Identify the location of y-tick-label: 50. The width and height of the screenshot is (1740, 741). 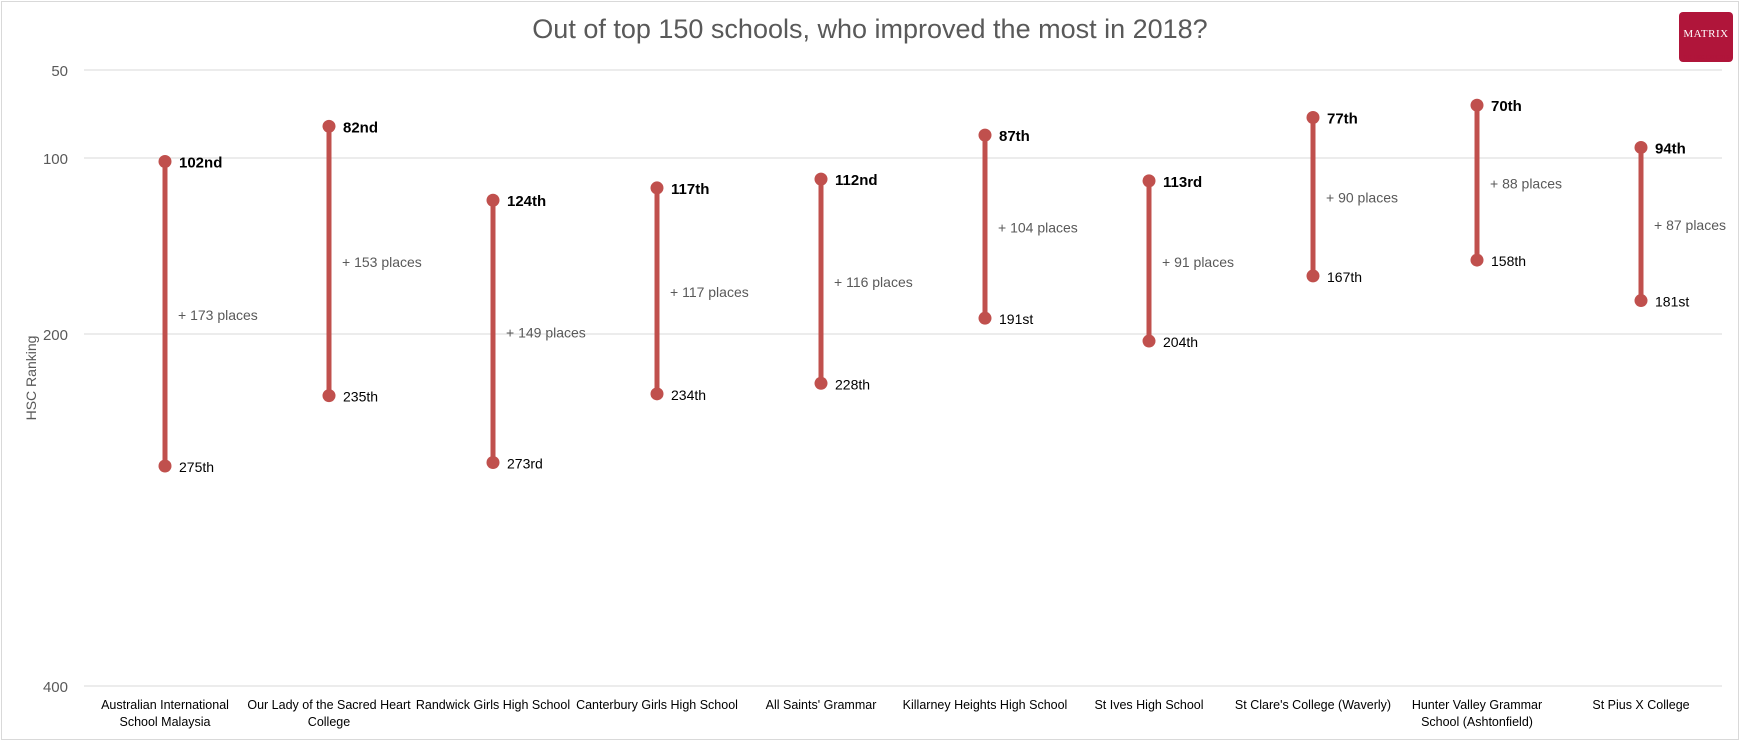
(59, 71).